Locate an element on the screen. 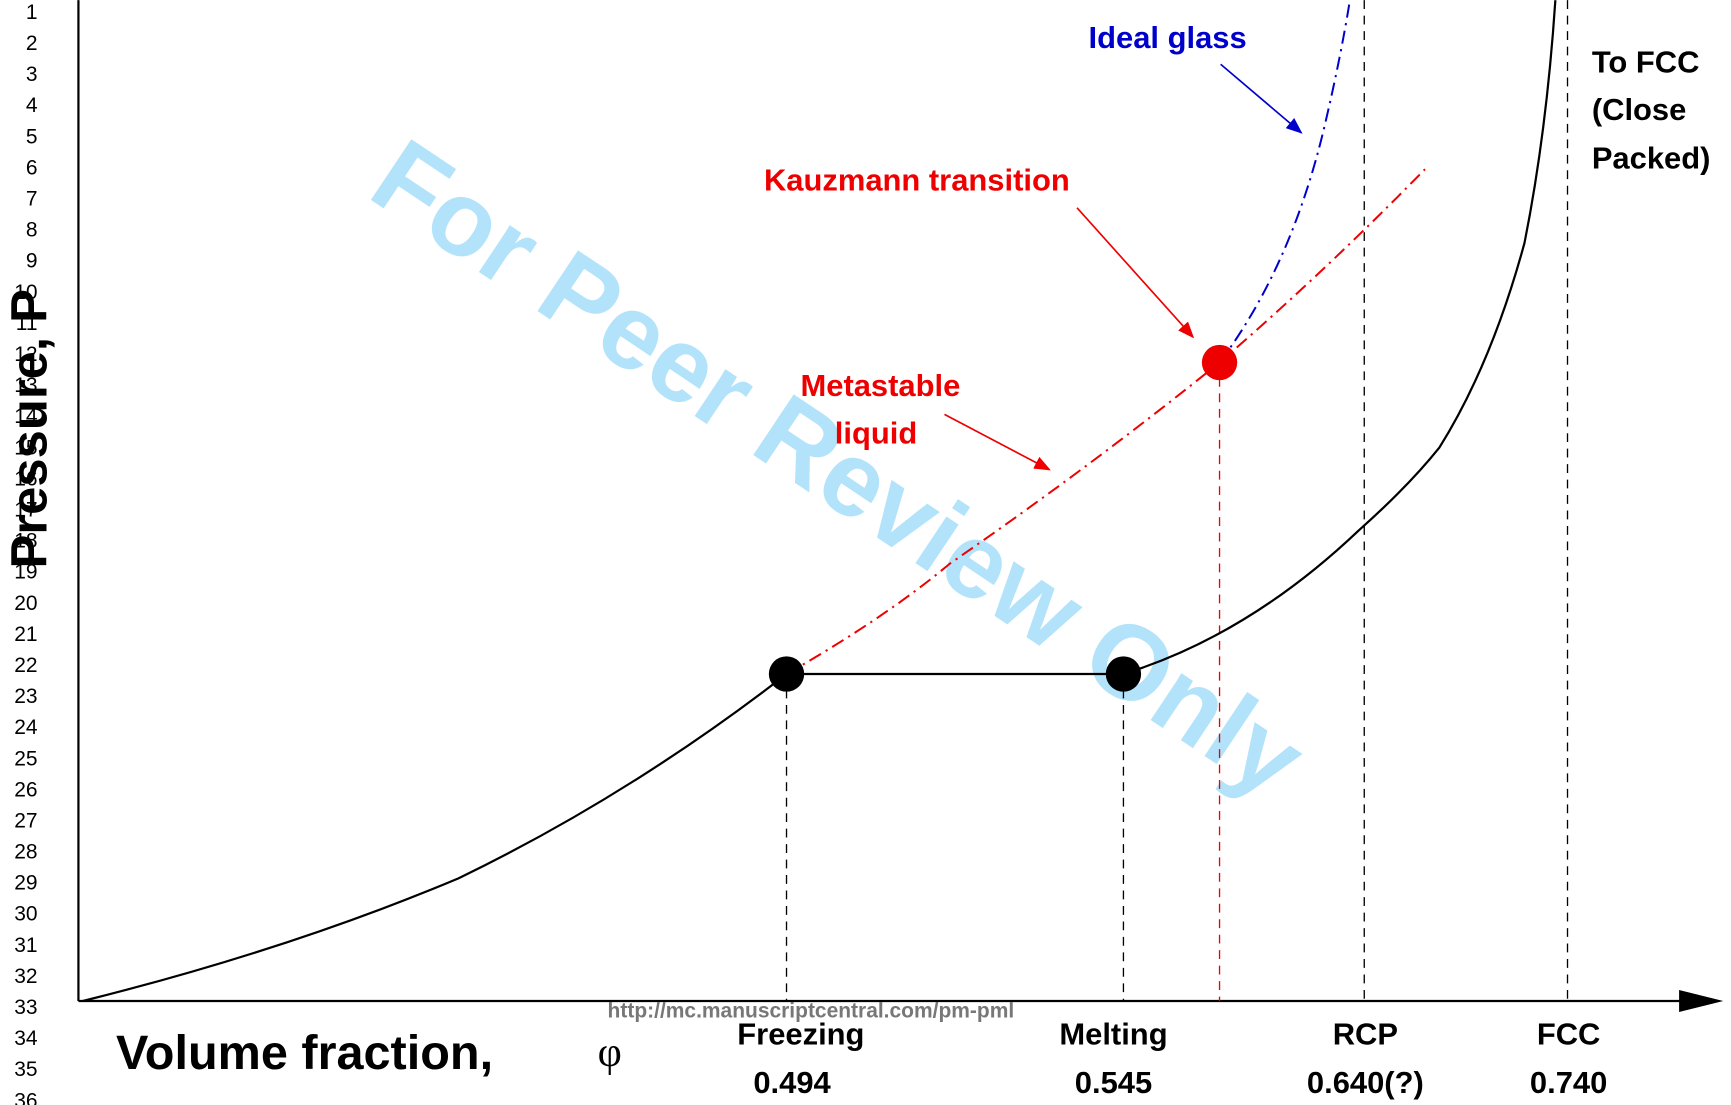 This screenshot has height=1105, width=1731. x-axis-symbol: φ is located at coordinates (610, 1053).